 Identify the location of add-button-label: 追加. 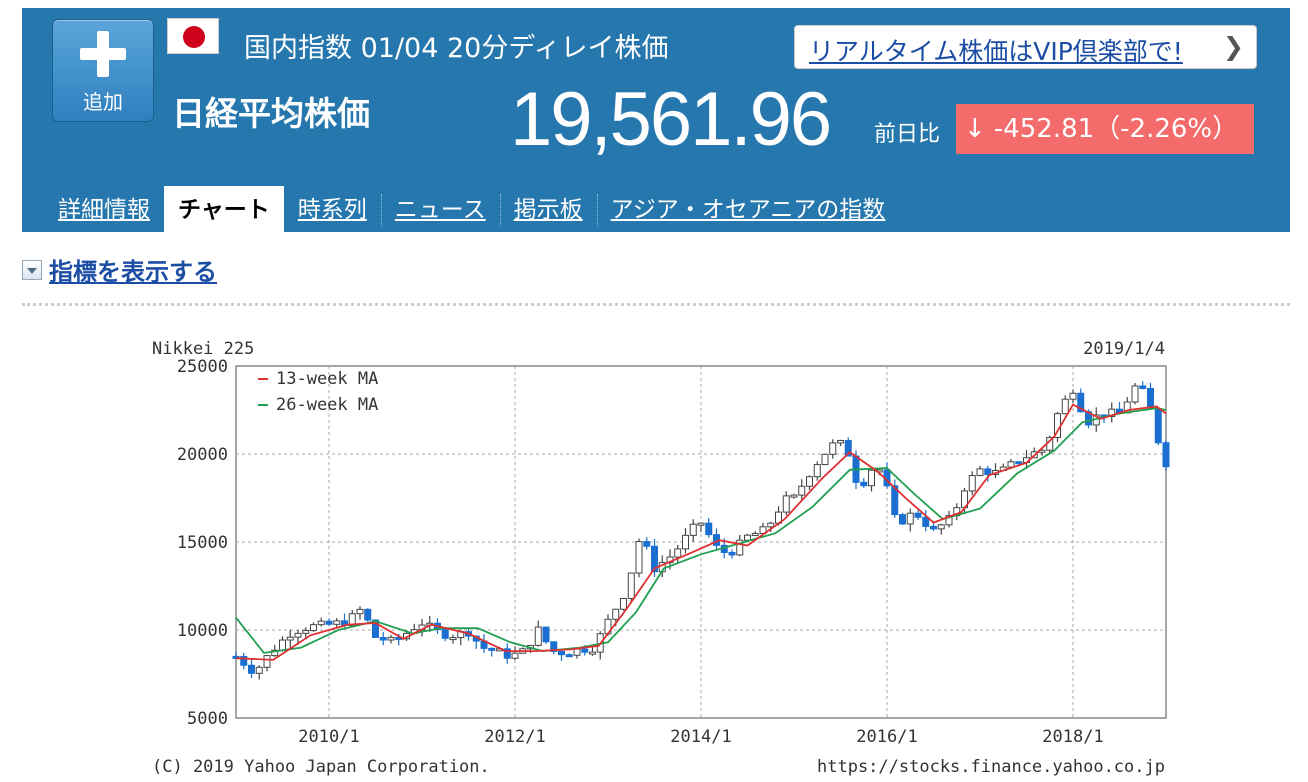
(103, 102).